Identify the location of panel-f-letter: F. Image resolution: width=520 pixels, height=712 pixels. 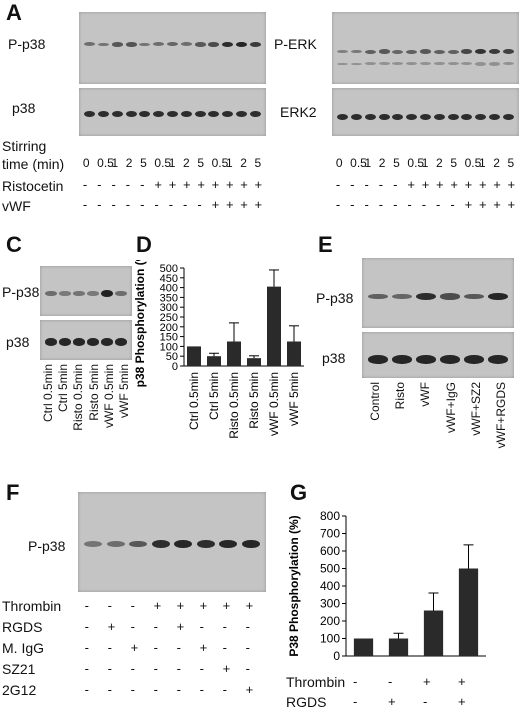
(13, 492).